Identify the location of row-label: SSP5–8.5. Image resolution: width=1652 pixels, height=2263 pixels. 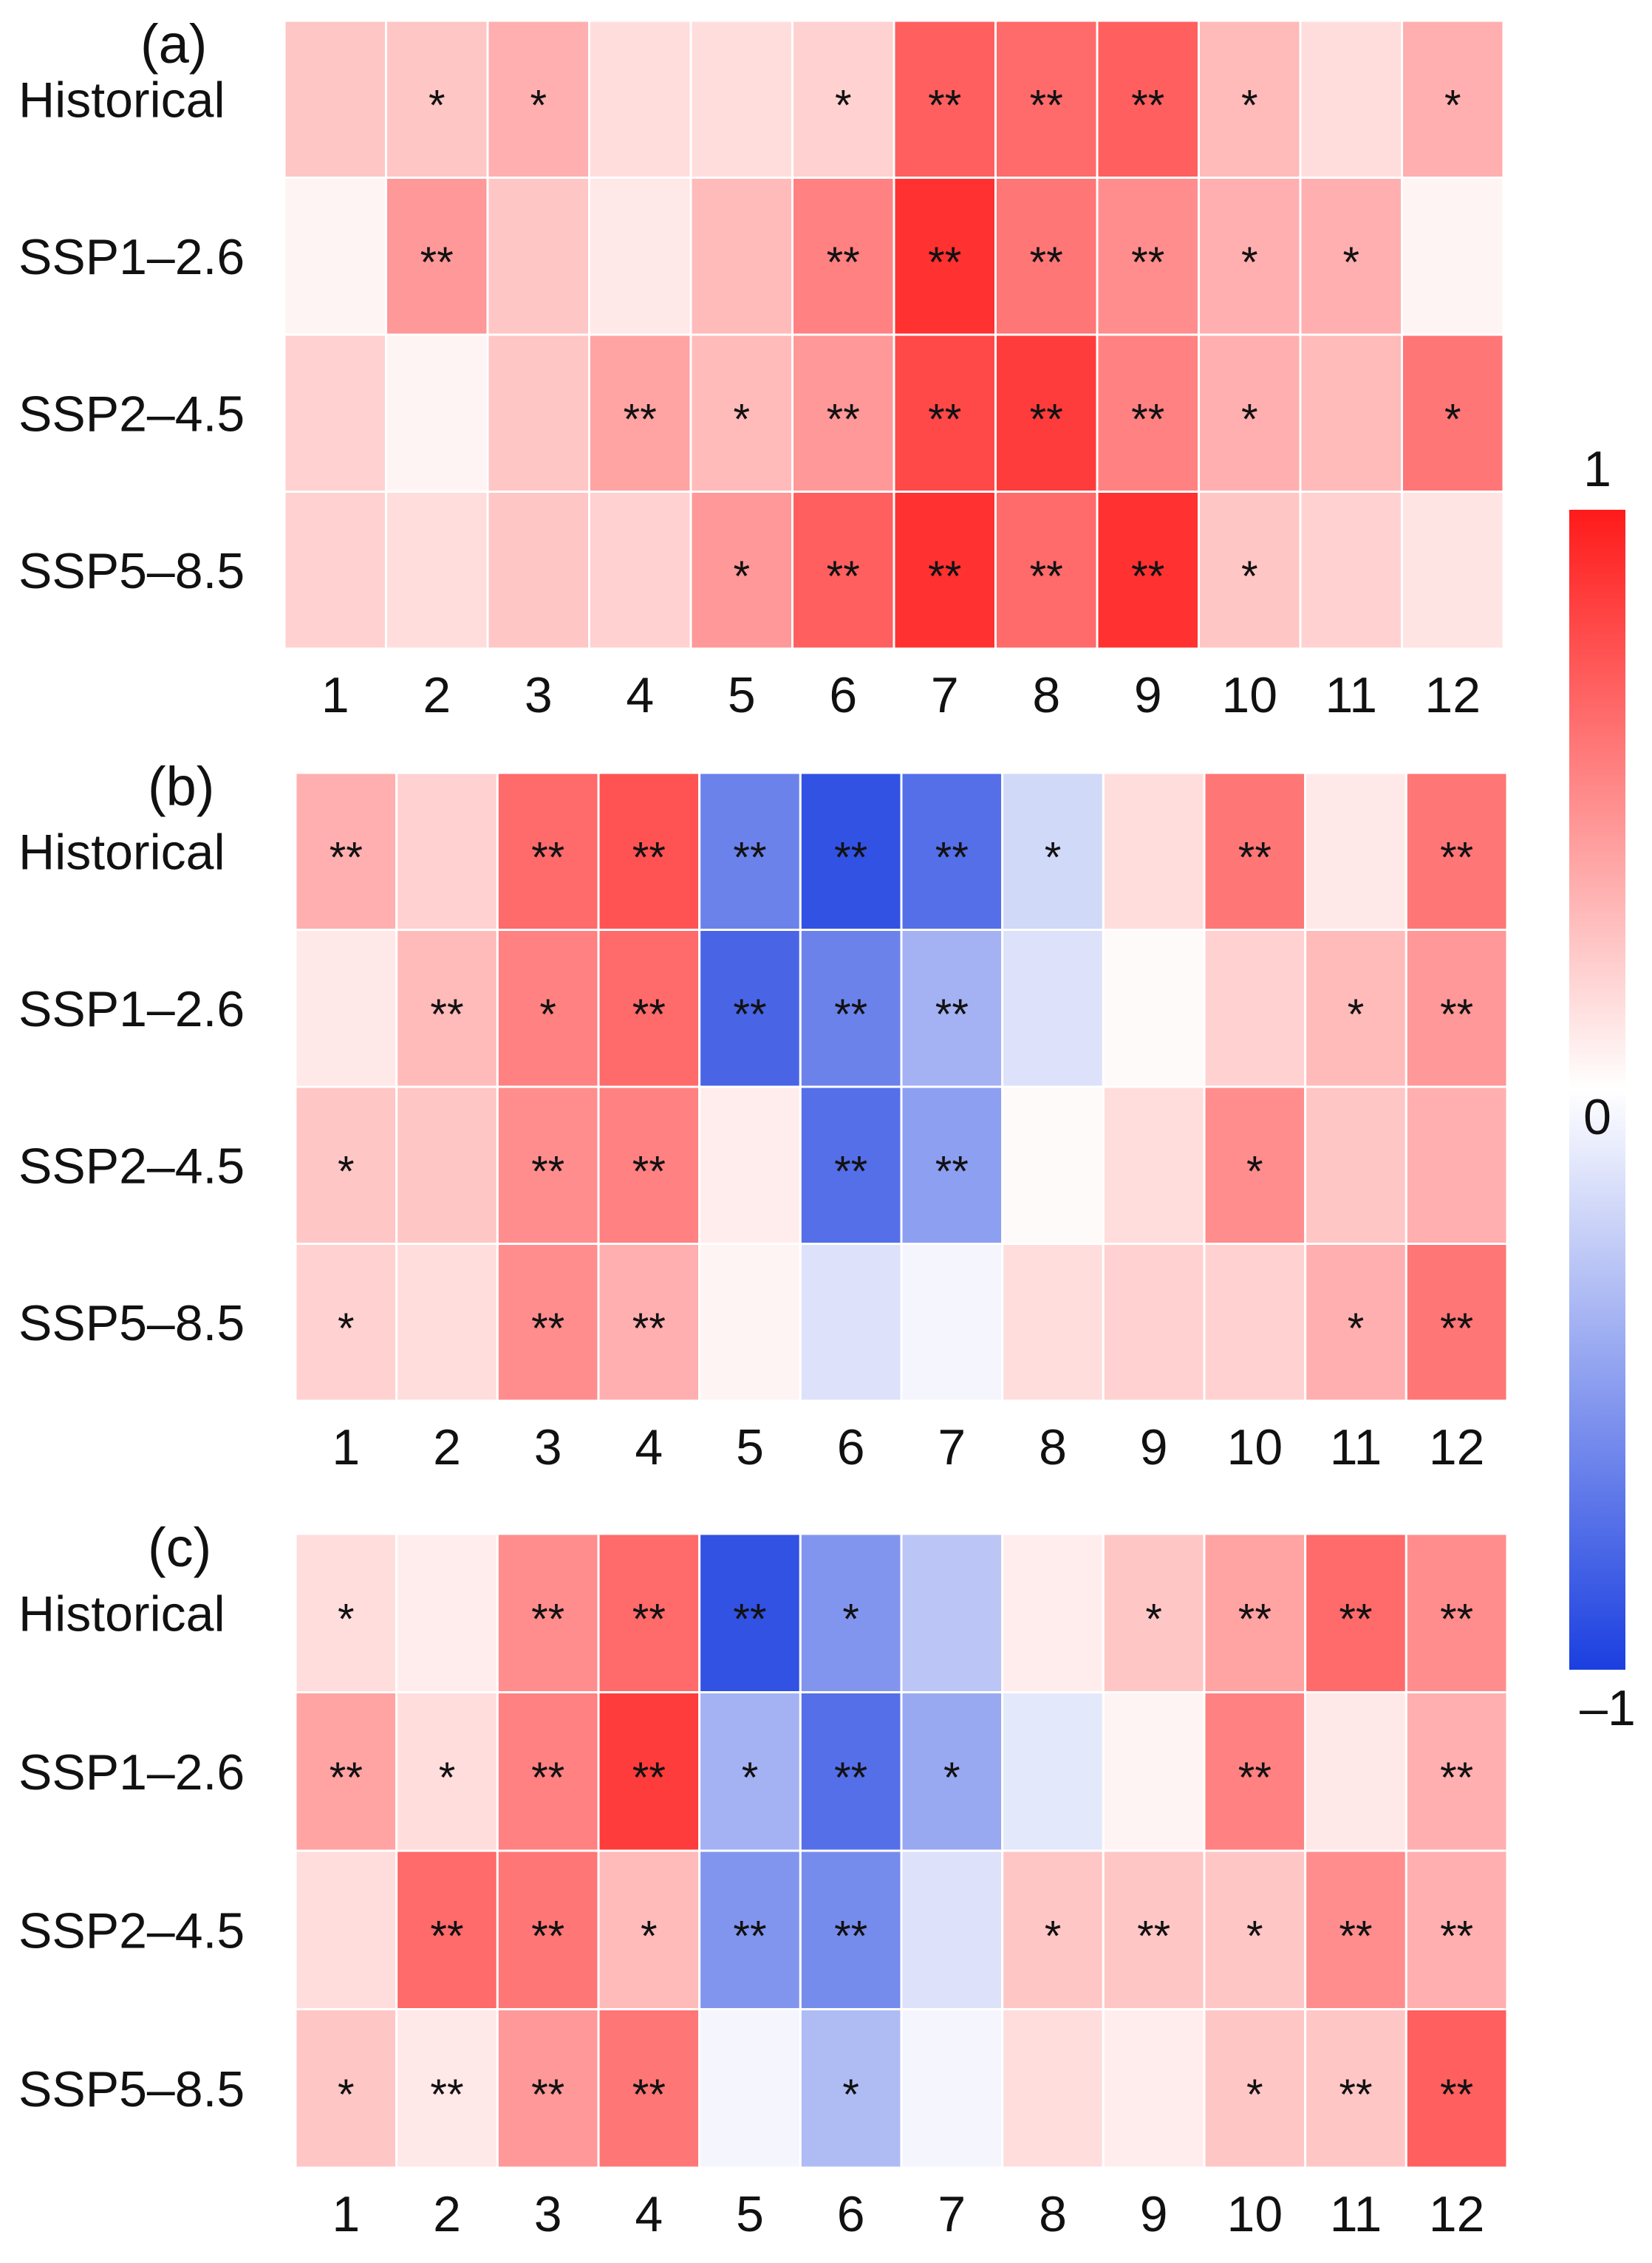
(131, 571).